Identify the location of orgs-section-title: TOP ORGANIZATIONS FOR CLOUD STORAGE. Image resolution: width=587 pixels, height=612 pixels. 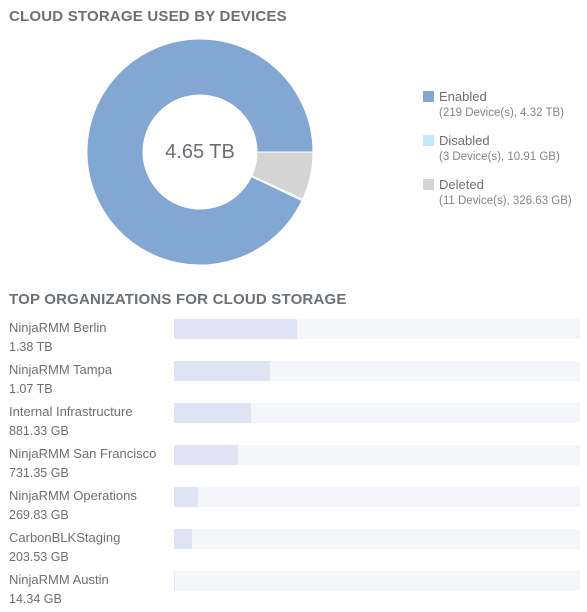
(178, 299).